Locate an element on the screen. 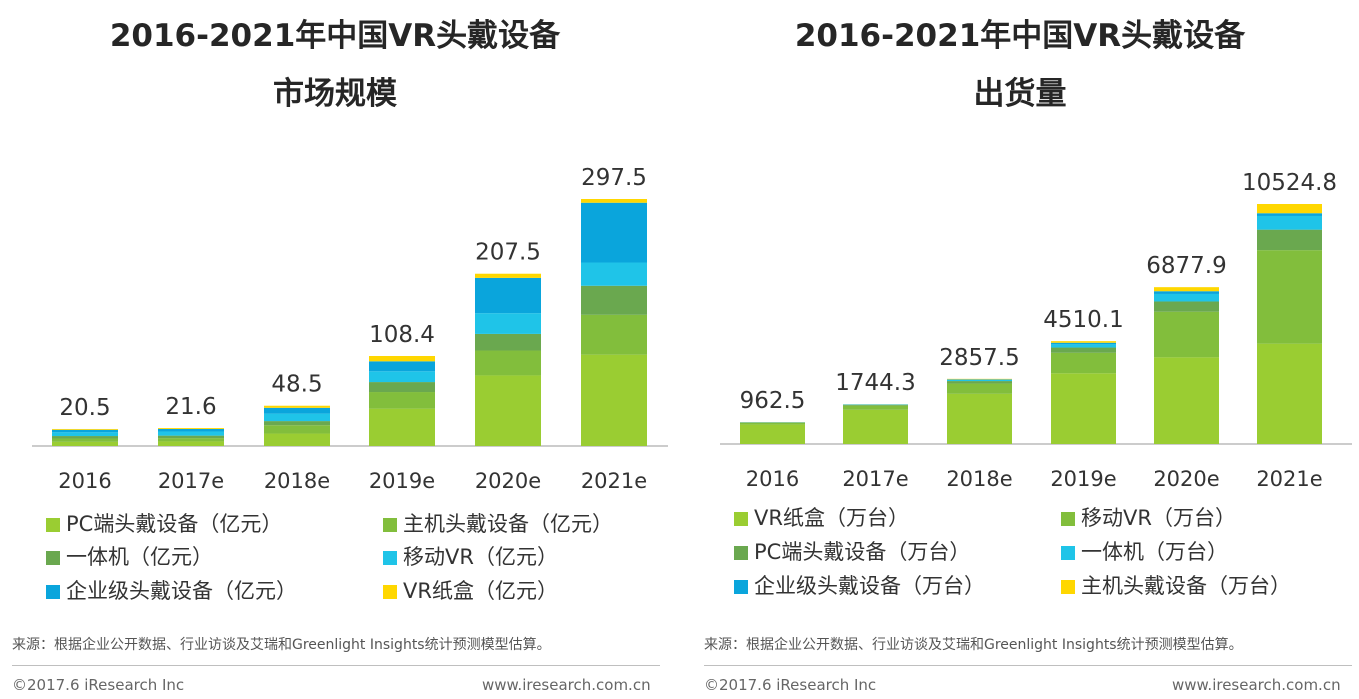 The image size is (1359, 699). legend-item: 企业级头戴设备（亿元） is located at coordinates (171, 591).